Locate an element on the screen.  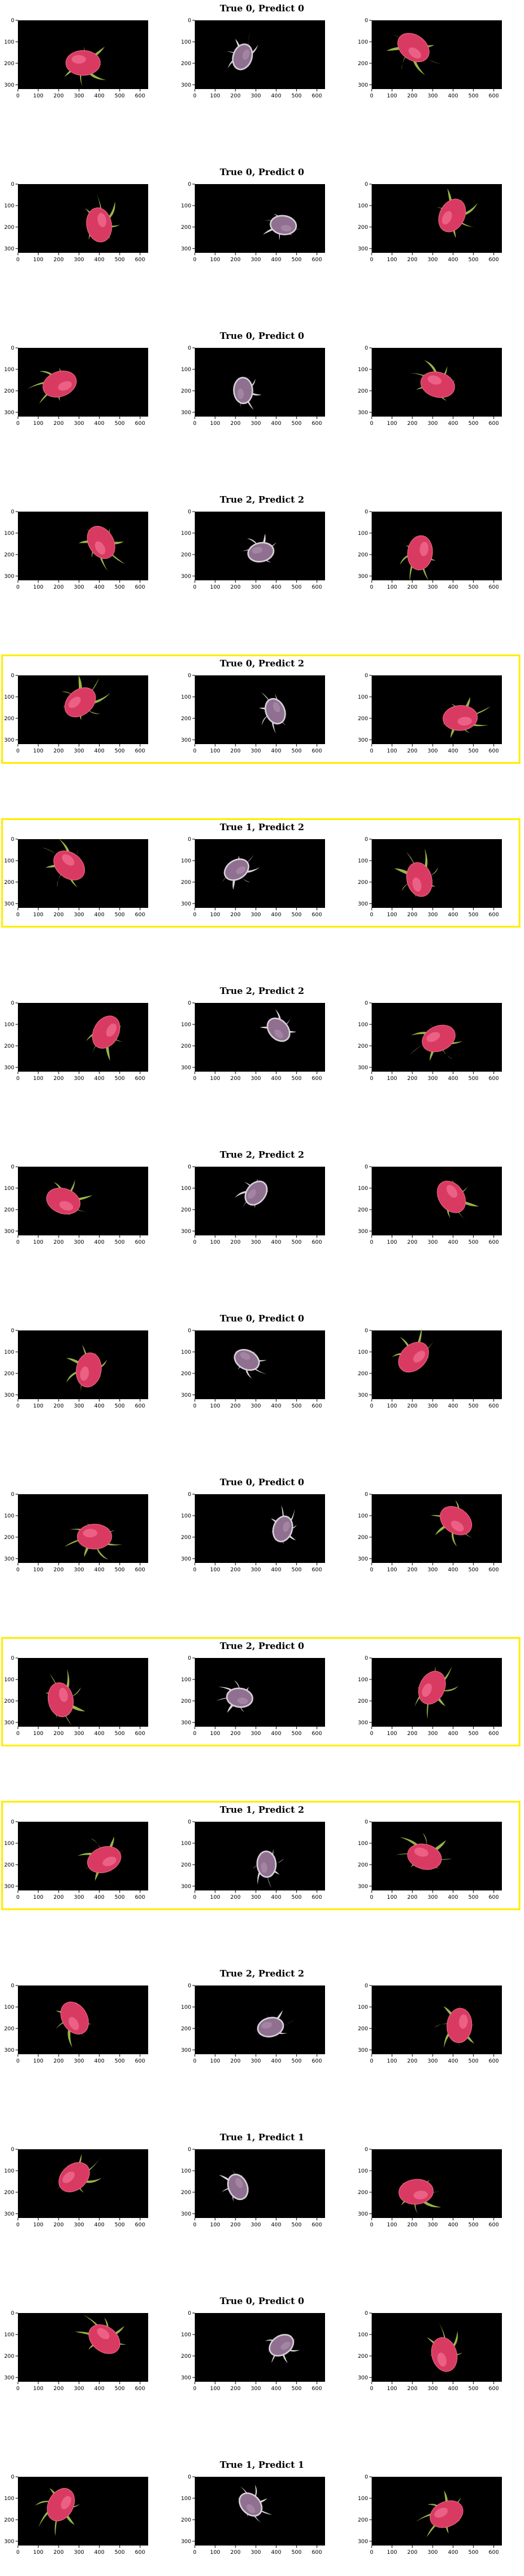
row-title: True 0, Predict 0 is located at coordinates (262, 8).